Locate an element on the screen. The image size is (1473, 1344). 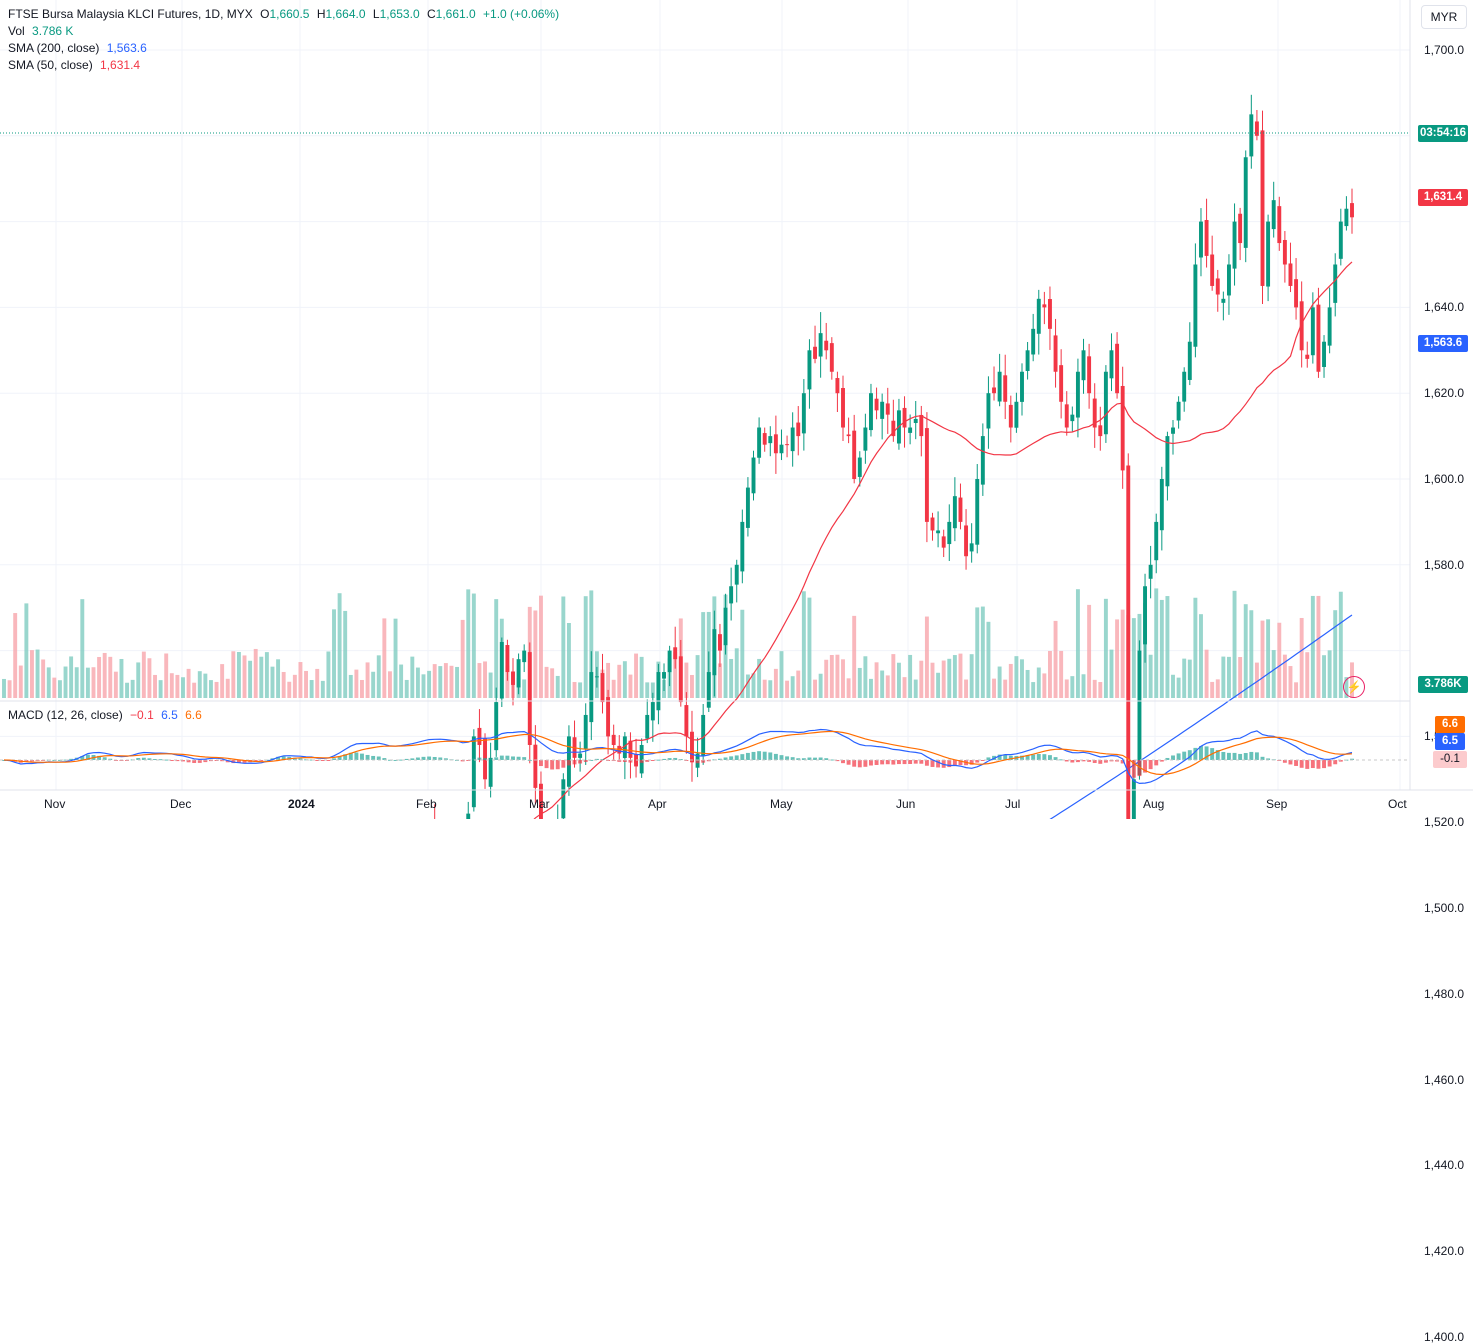
volume-legend: Vol 3.786 K is located at coordinates (42, 31).